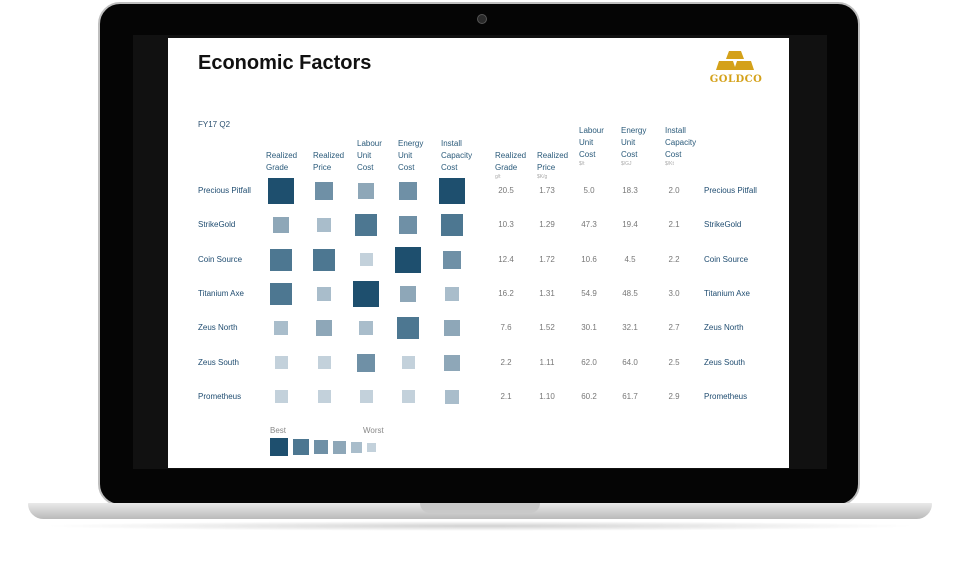  What do you see at coordinates (411, 155) in the screenshot?
I see `square-header-energy-unit-cost: Energy Unit Cost` at bounding box center [411, 155].